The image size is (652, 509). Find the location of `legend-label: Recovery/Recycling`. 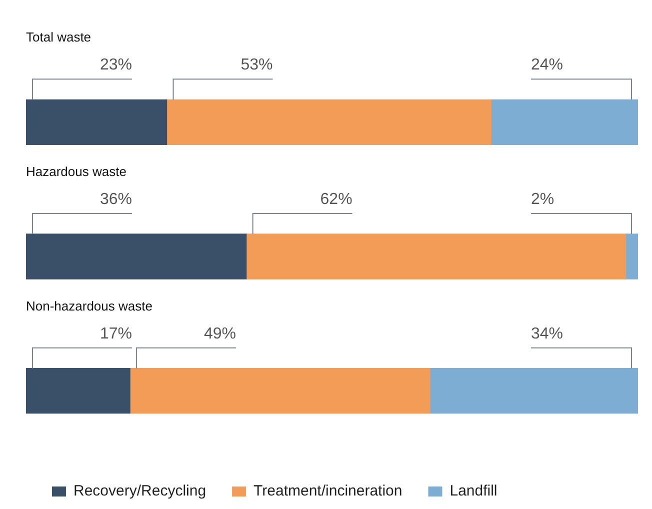

legend-label: Recovery/Recycling is located at coordinates (140, 491).